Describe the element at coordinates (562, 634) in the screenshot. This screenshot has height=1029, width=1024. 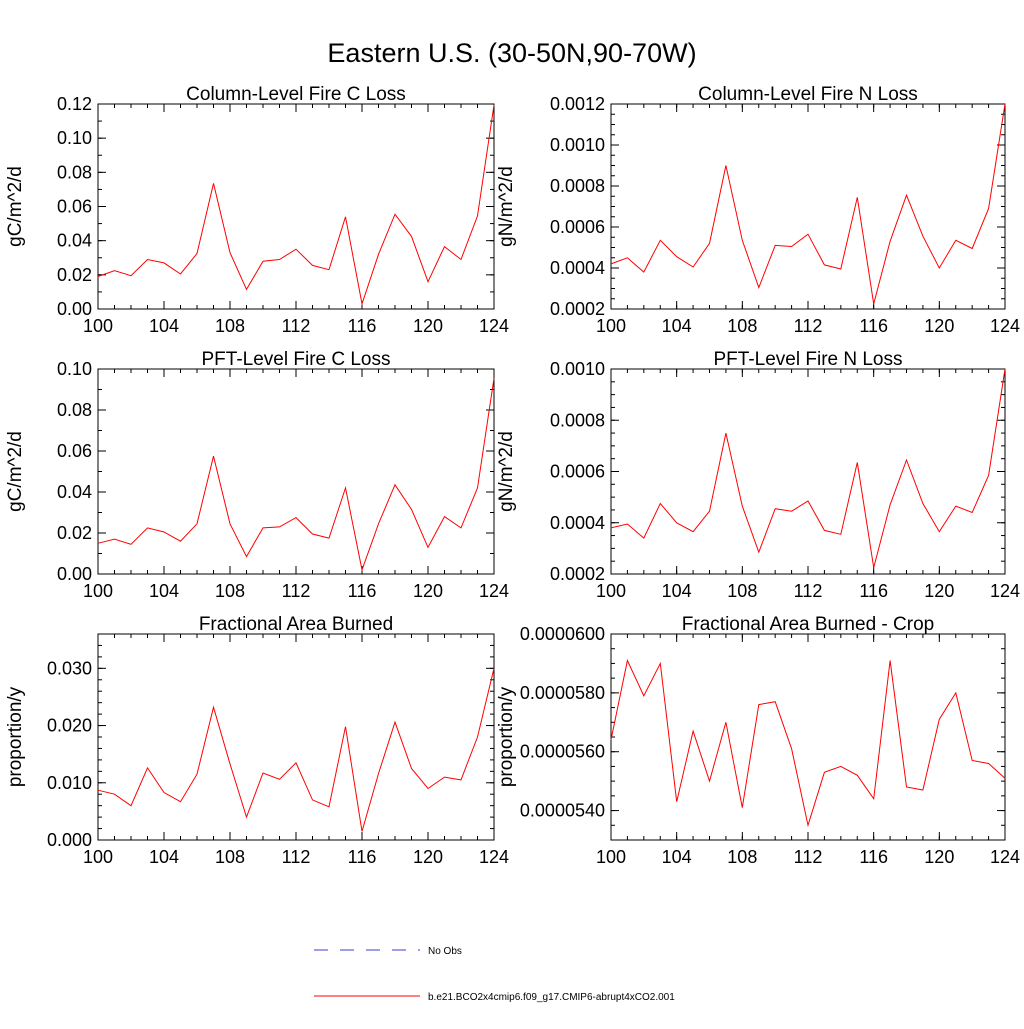
I see `y-tick-label: 0.0000600` at that location.